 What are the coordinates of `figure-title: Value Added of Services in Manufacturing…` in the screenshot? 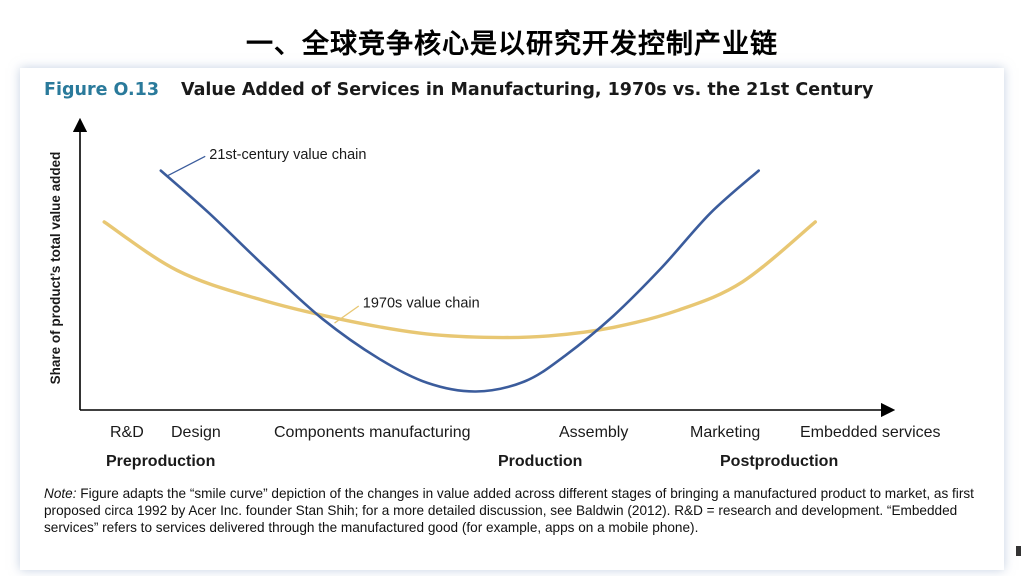 It's located at (527, 90).